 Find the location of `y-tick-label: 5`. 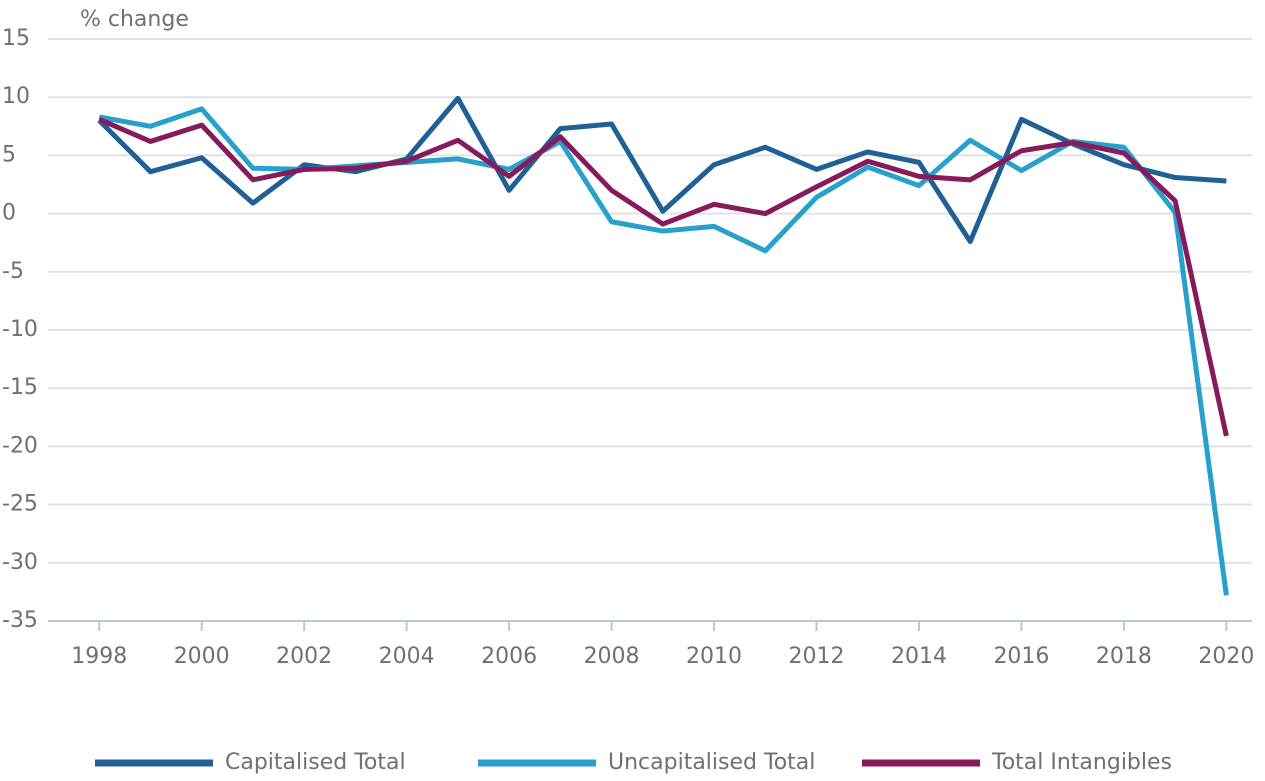

y-tick-label: 5 is located at coordinates (9, 154).